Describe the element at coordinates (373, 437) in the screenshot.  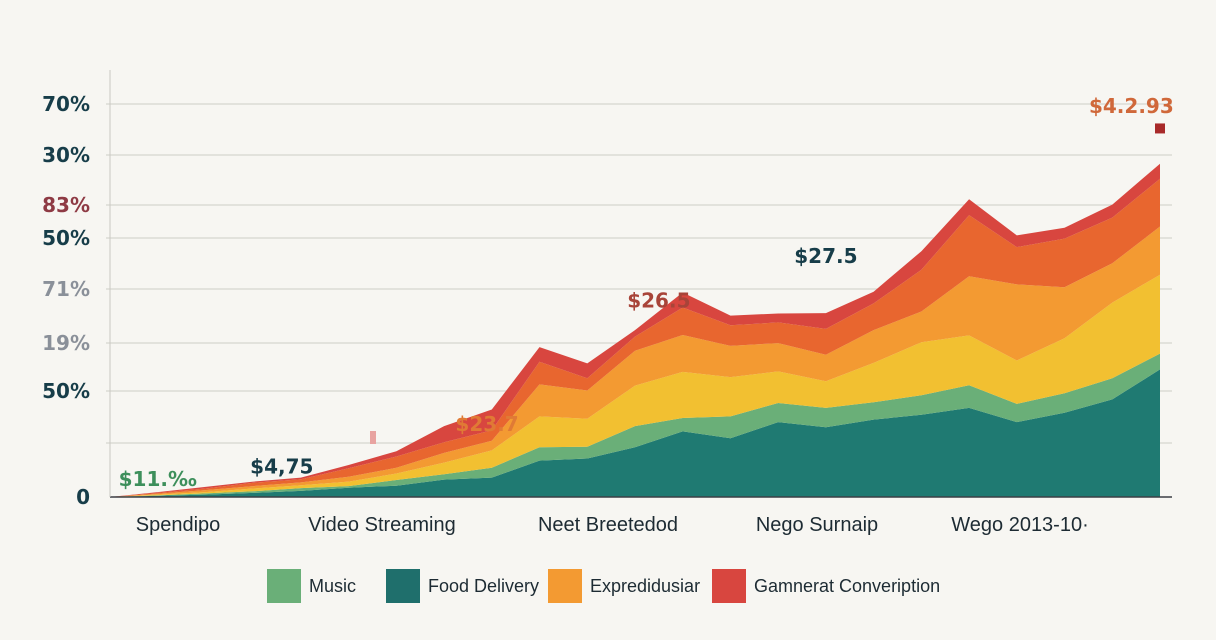
I see `anno-tick` at that location.